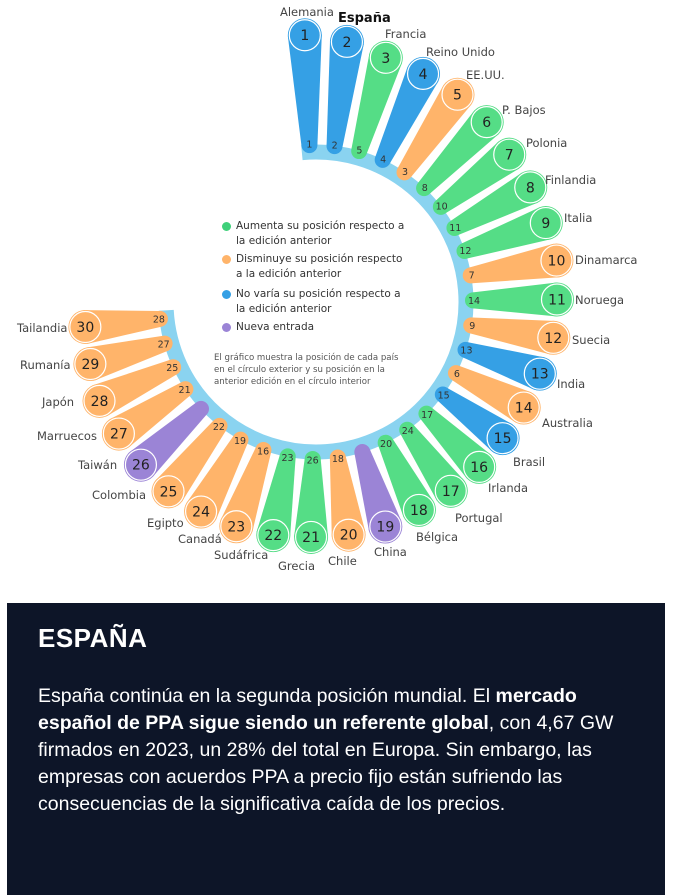 The height and width of the screenshot is (895, 673). Describe the element at coordinates (141, 466) in the screenshot. I see `rank-label: 26` at that location.